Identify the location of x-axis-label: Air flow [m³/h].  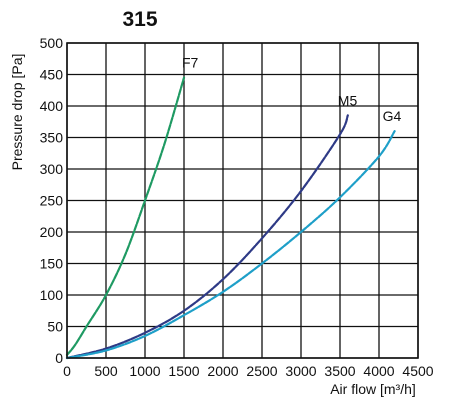
(373, 389).